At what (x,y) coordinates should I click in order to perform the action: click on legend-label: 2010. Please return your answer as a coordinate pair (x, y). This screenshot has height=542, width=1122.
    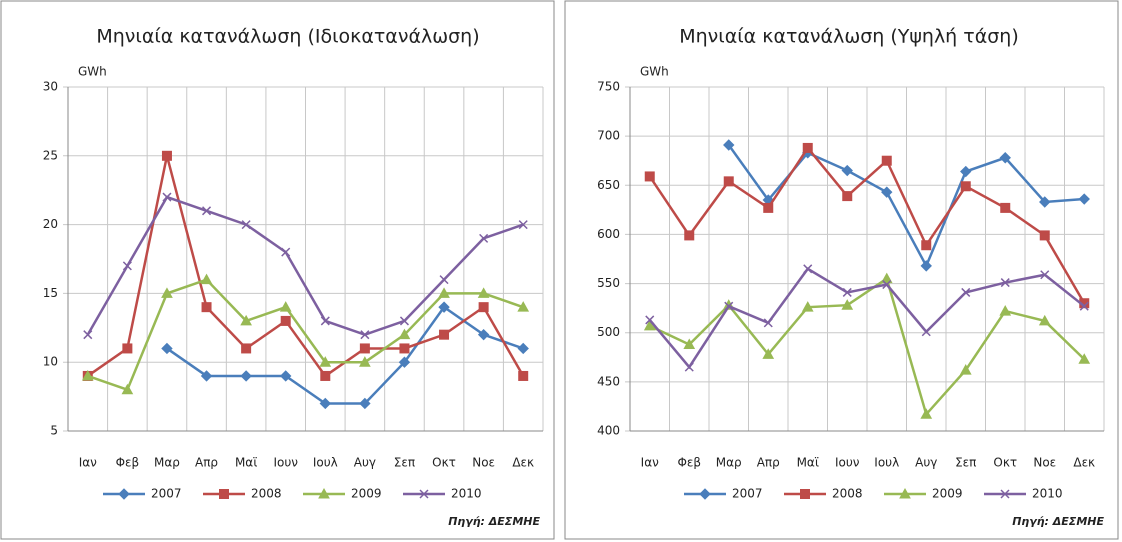
    Looking at the image, I should click on (1047, 494).